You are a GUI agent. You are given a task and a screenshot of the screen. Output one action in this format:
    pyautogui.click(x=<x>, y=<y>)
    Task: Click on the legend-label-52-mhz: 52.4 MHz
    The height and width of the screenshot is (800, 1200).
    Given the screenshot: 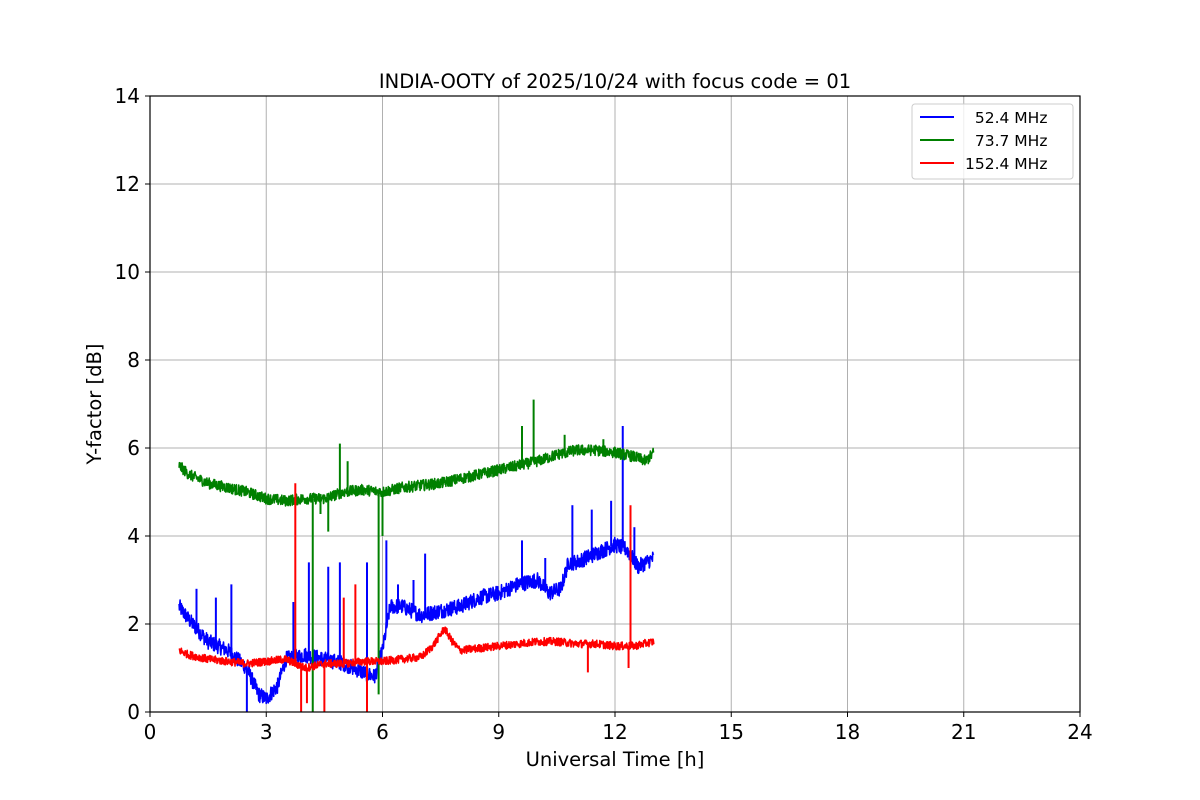 What is the action you would take?
    pyautogui.click(x=1006, y=118)
    